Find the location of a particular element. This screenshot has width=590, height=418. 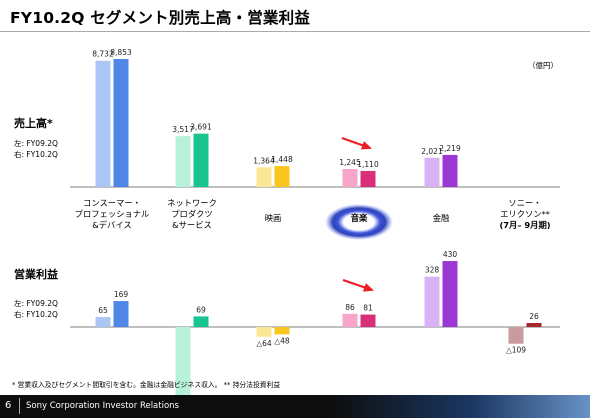

oi-red-arrow-head is located at coordinates (368, 287).